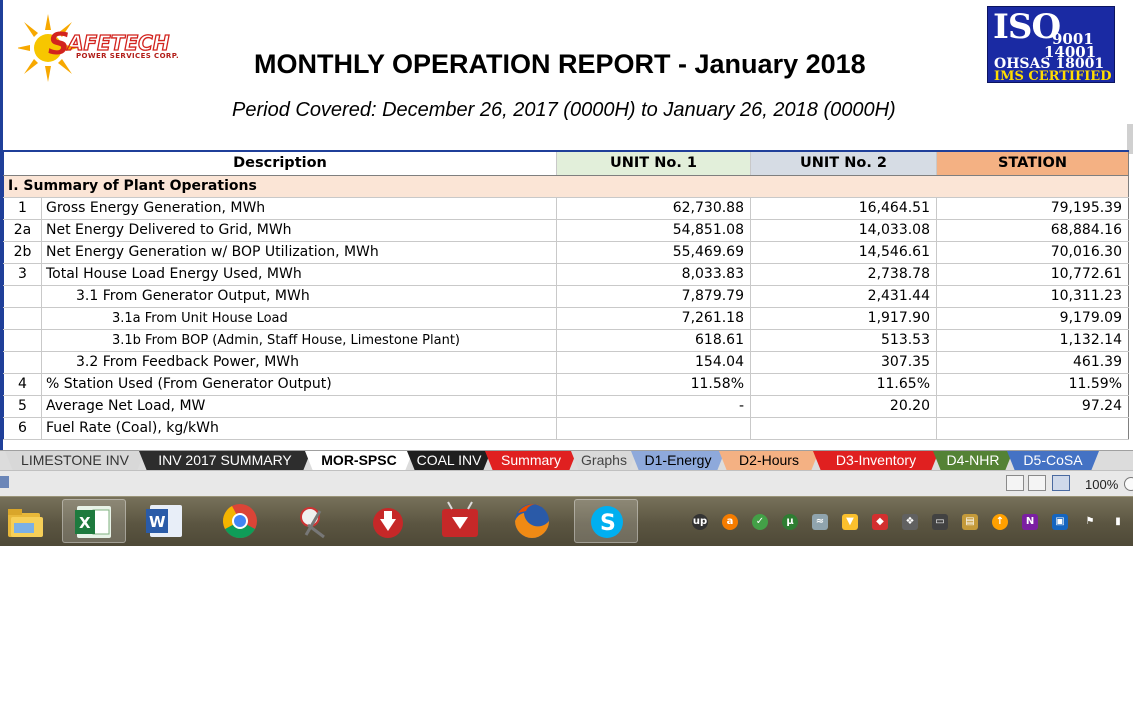 The width and height of the screenshot is (1133, 715). I want to click on video-downloader-icon, so click(460, 521).